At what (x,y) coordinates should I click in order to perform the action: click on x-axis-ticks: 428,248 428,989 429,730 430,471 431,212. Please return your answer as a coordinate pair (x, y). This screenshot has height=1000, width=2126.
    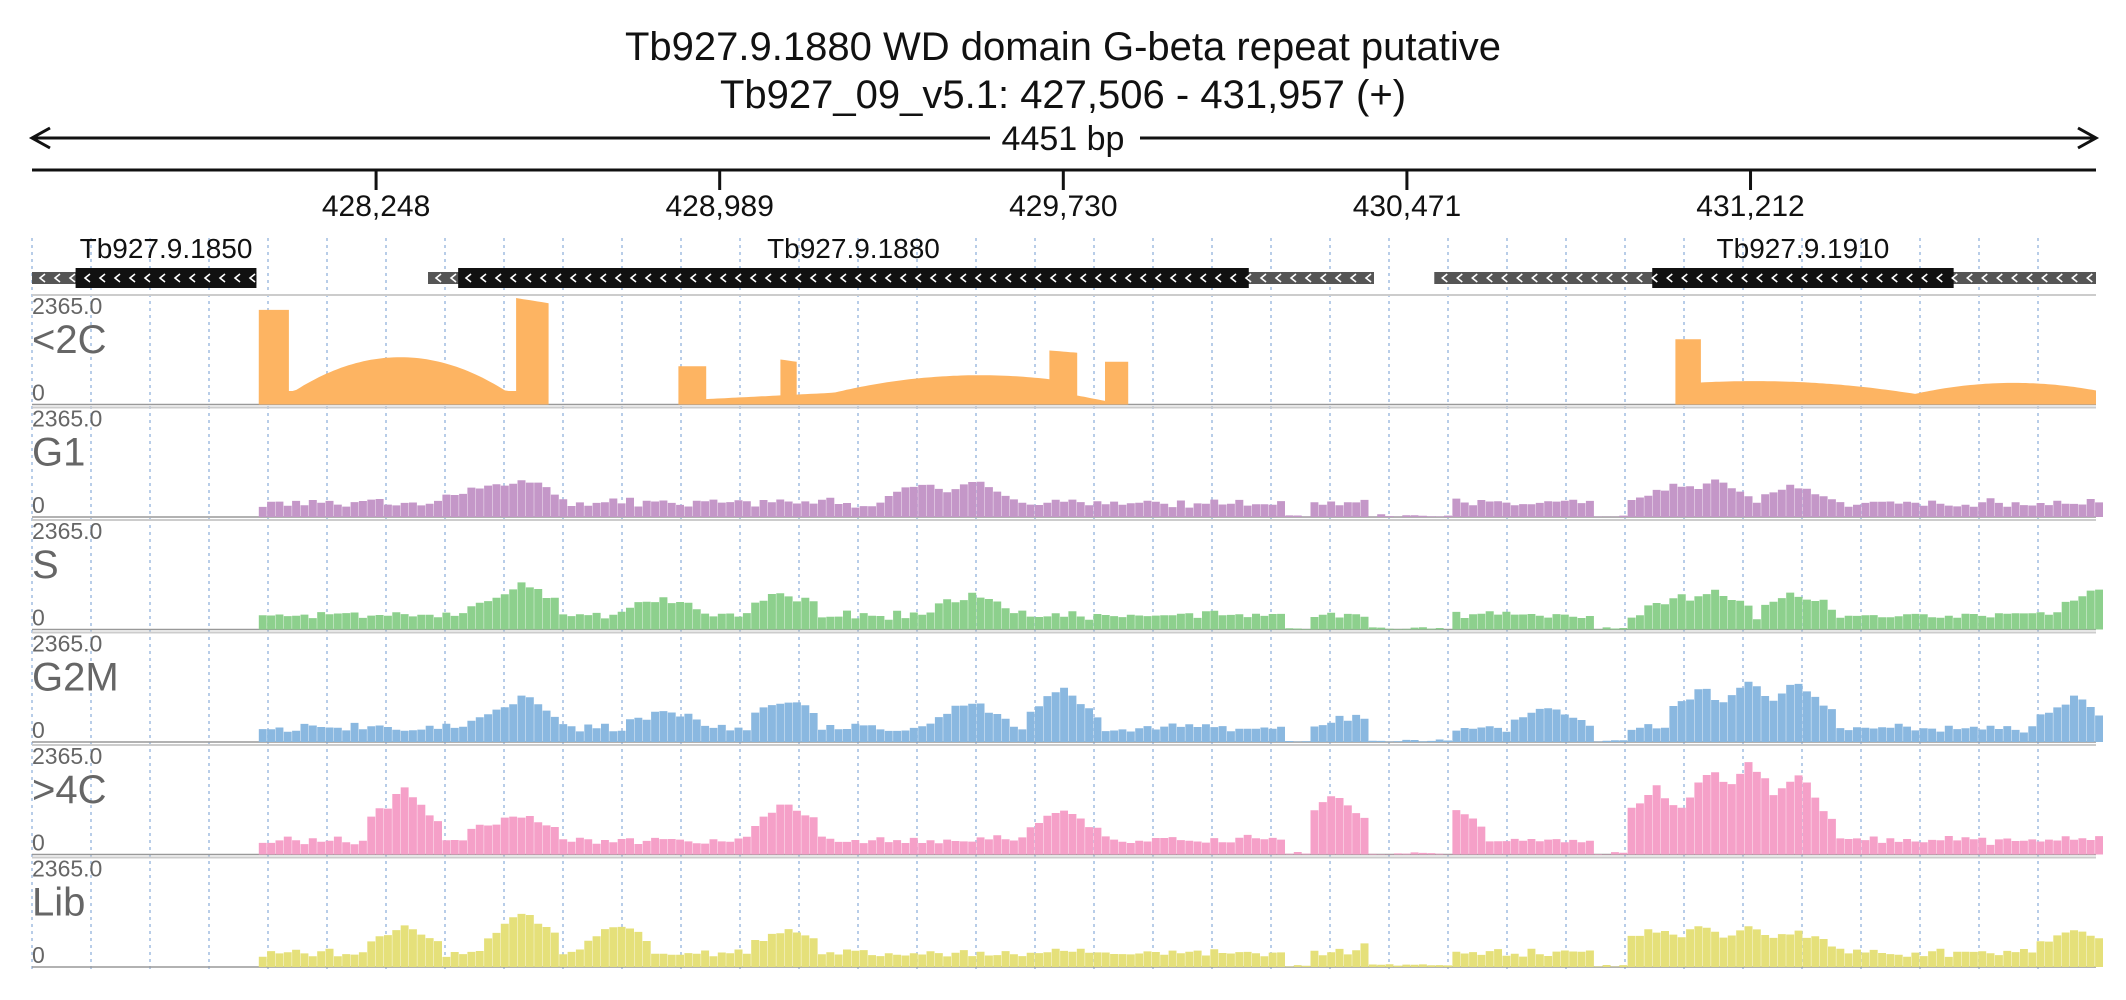
    Looking at the image, I should click on (1063, 196).